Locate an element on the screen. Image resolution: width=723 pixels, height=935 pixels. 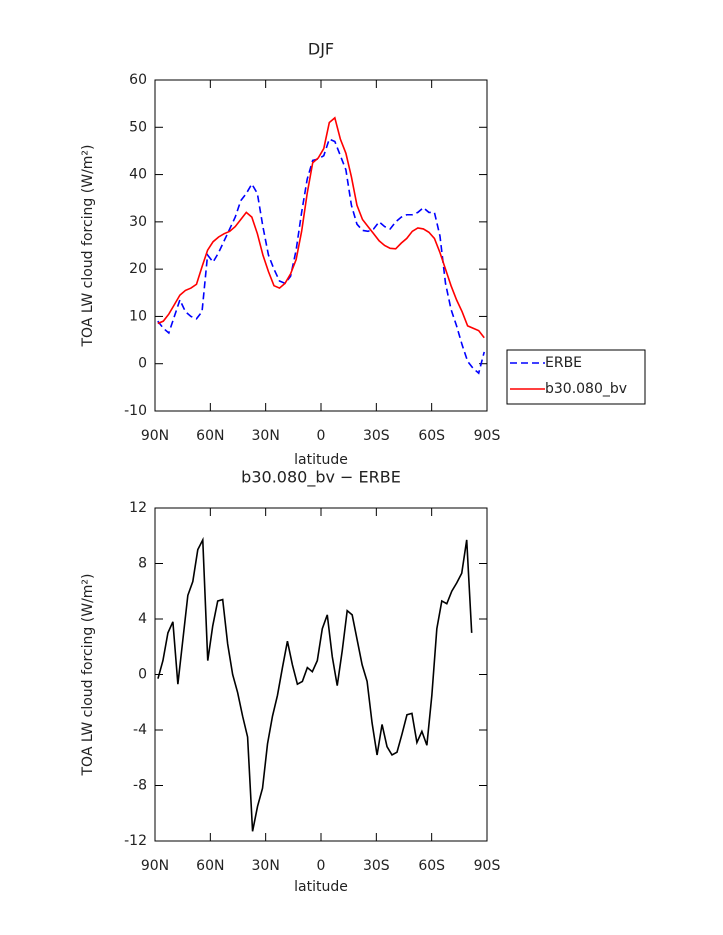
chart-title: b30.080_bv − ERBE is located at coordinates (321, 478).